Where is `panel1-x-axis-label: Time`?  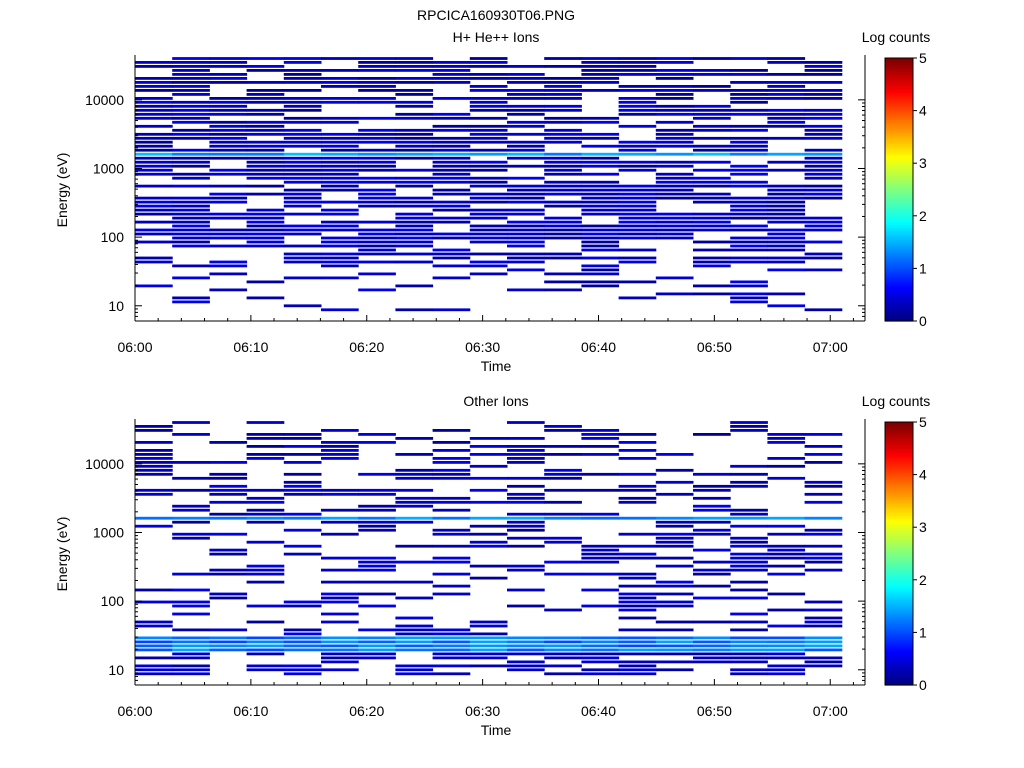 panel1-x-axis-label: Time is located at coordinates (496, 366).